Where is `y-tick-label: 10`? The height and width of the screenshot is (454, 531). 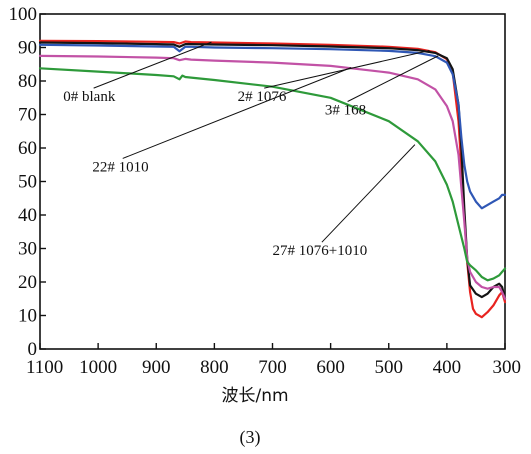 y-tick-label: 10 is located at coordinates (27, 316).